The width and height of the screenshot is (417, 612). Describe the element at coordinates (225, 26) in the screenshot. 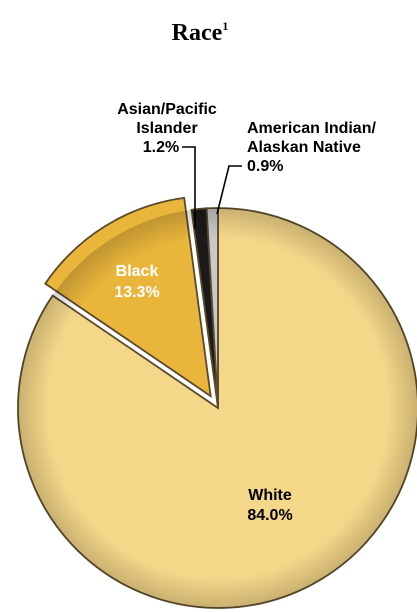

I see `chart-title-footnote-marker: 1` at that location.